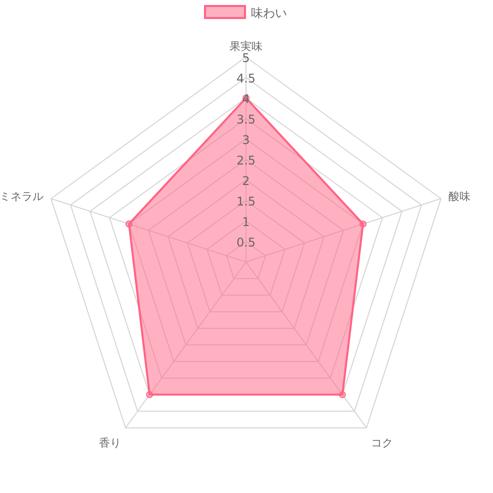  Describe the element at coordinates (246, 222) in the screenshot. I see `y-tick-label: 1` at that location.